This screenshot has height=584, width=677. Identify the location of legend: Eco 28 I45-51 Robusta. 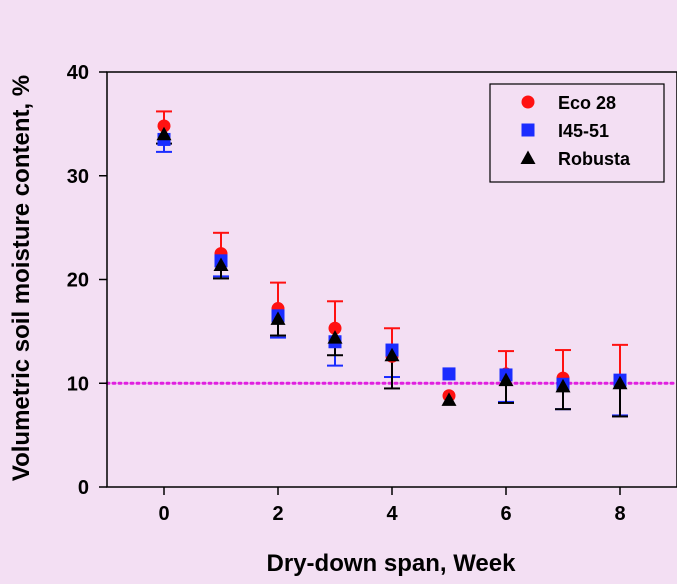
(577, 133).